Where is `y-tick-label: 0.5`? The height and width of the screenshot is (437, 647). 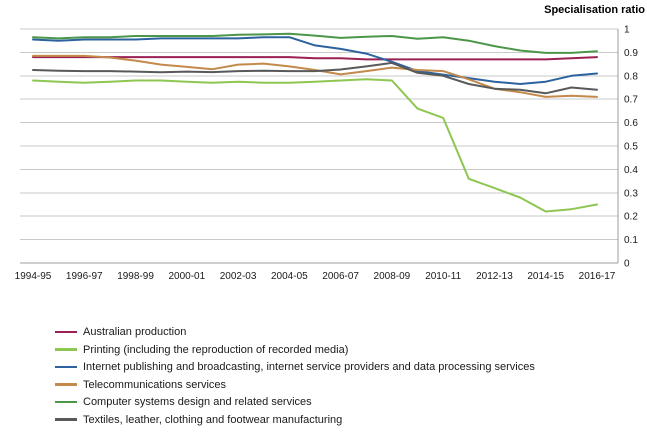
y-tick-label: 0.5 is located at coordinates (631, 147).